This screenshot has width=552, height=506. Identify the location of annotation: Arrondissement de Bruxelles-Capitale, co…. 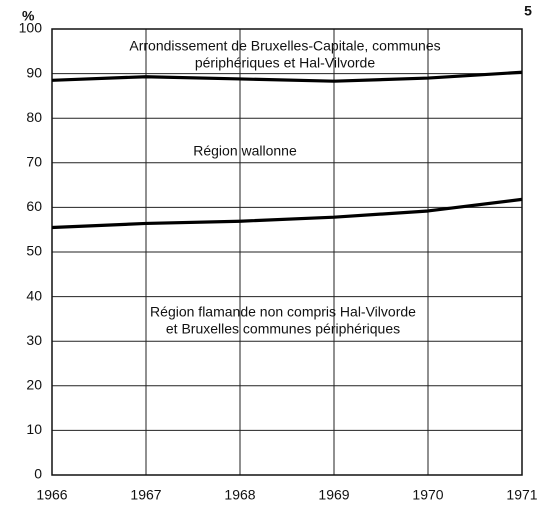
(284, 46).